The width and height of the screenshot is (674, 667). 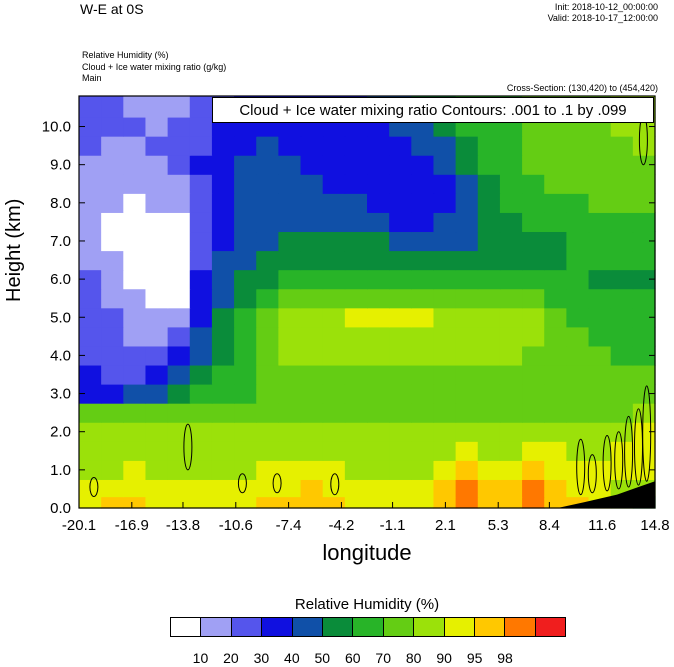 What do you see at coordinates (132, 525) in the screenshot?
I see `x-tick-label: -16.9` at bounding box center [132, 525].